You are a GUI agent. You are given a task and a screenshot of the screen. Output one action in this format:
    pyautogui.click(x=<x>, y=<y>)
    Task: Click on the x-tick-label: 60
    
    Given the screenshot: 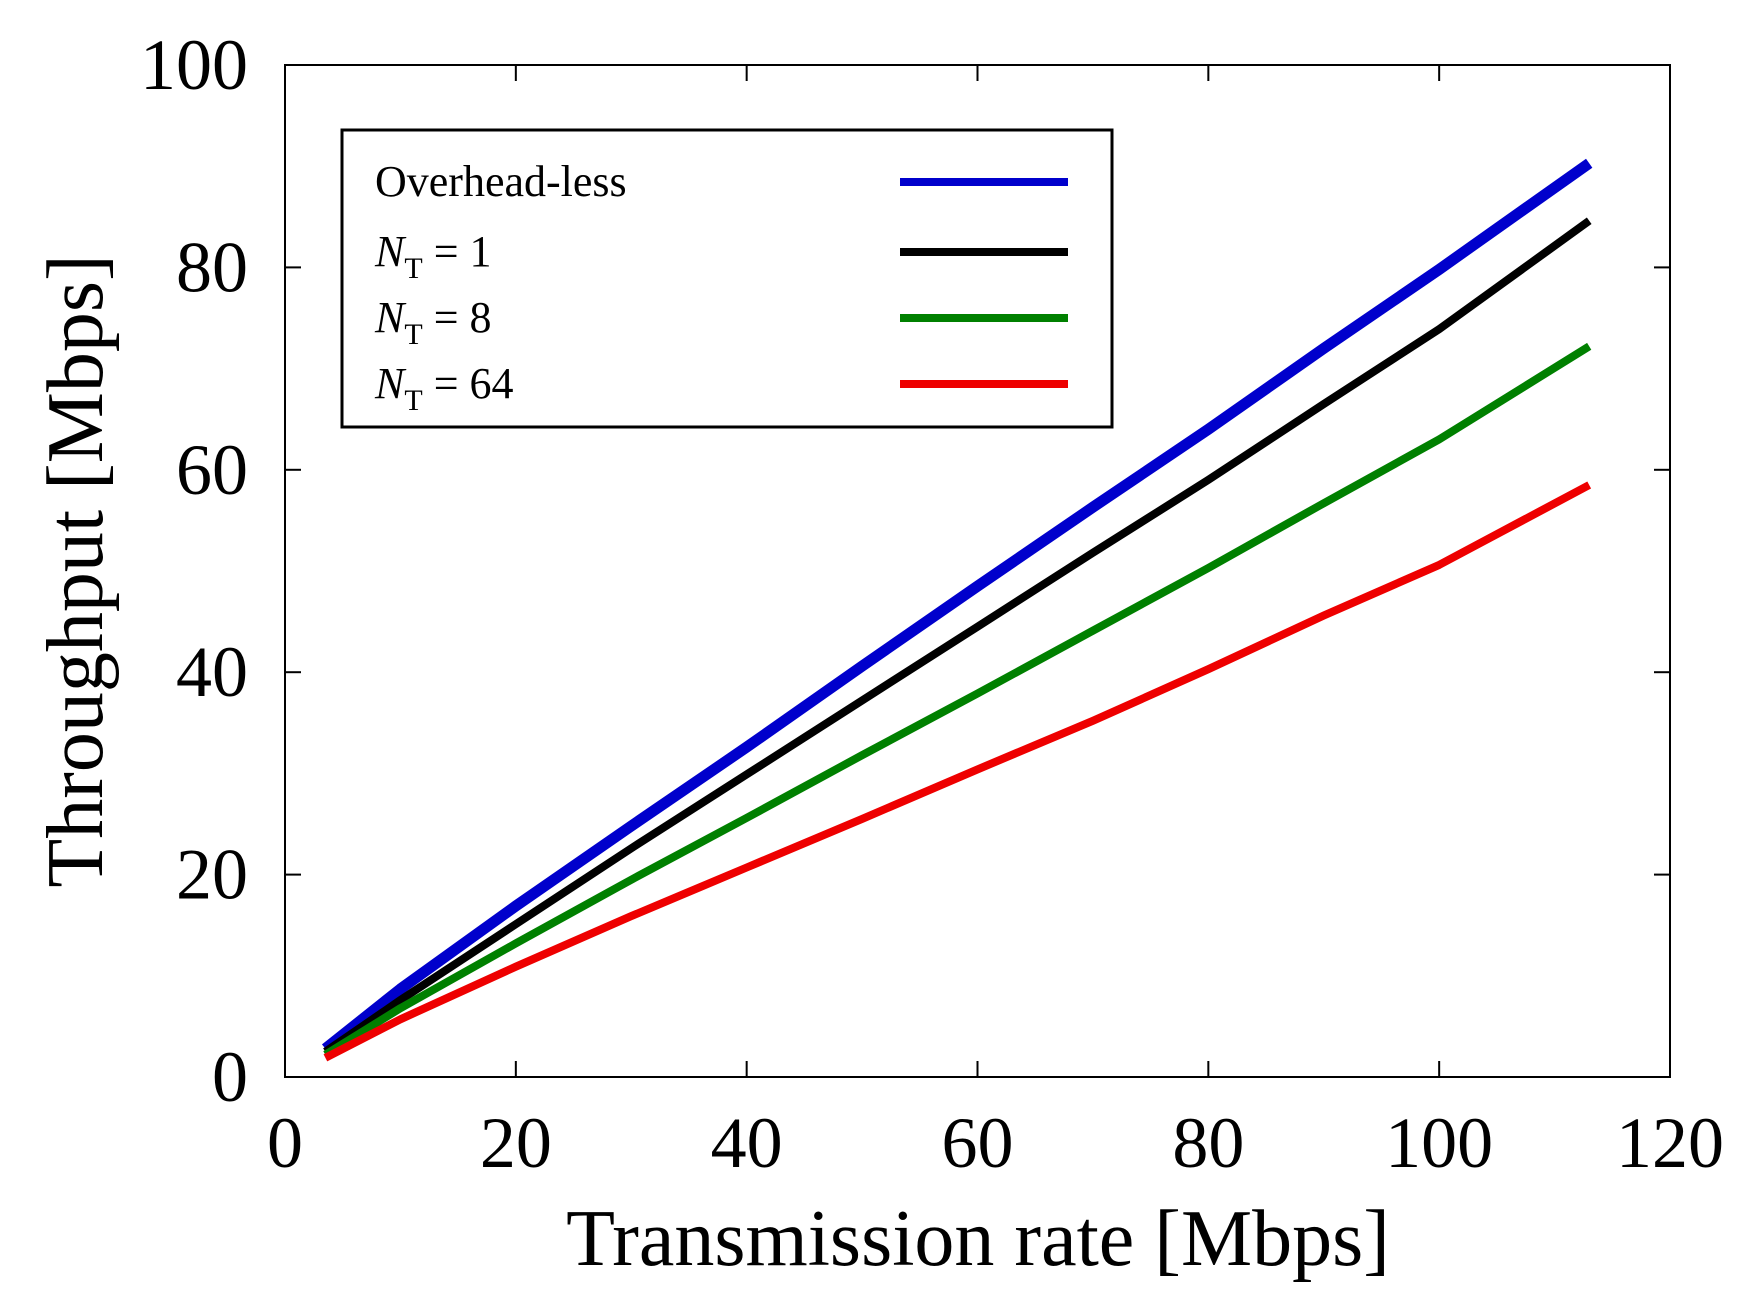 What is the action you would take?
    pyautogui.click(x=978, y=1143)
    